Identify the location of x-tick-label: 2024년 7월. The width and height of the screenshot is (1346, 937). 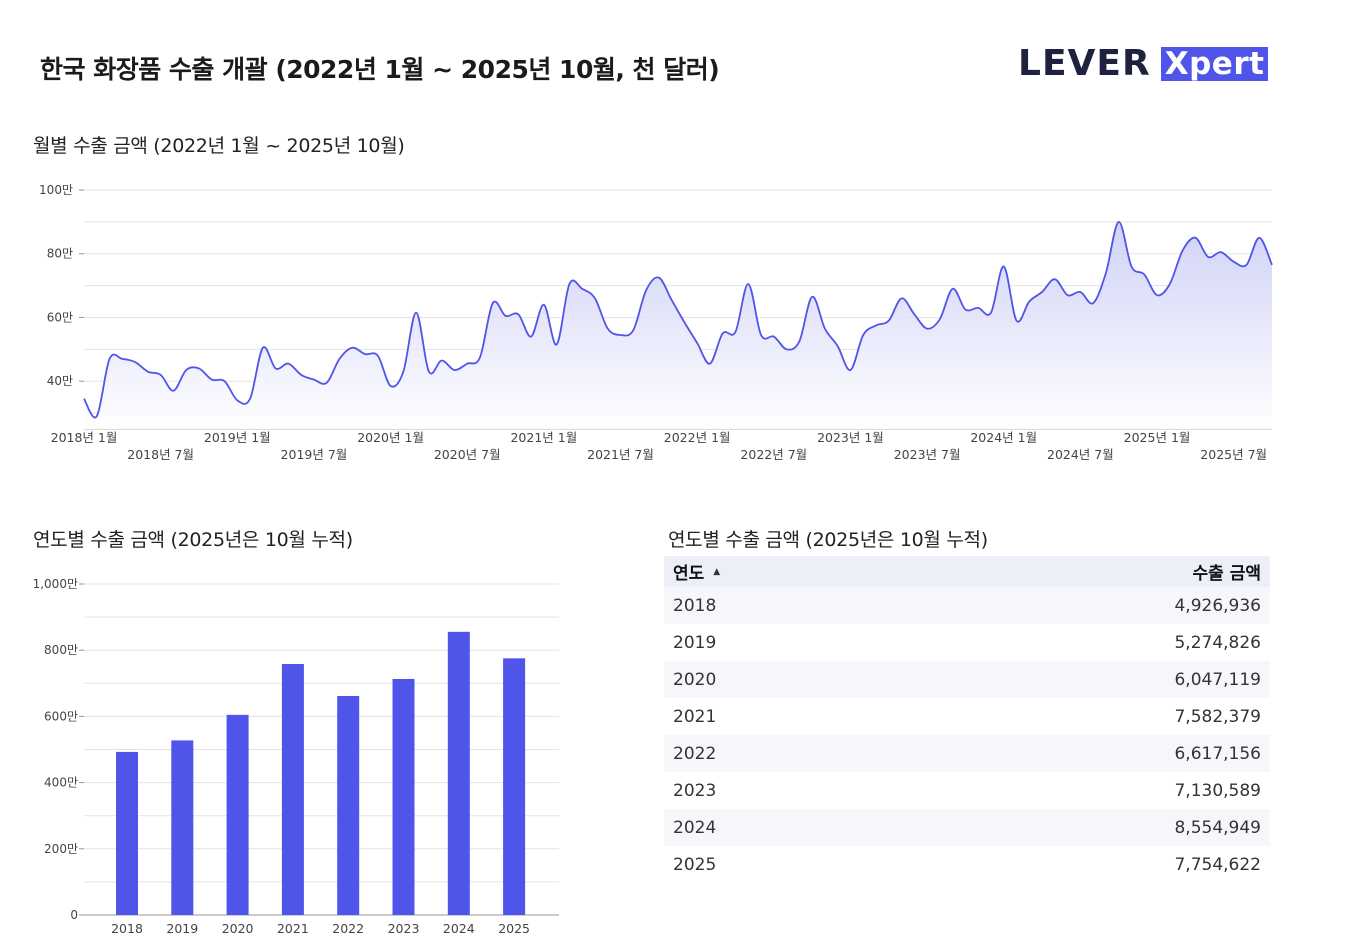
(1080, 454).